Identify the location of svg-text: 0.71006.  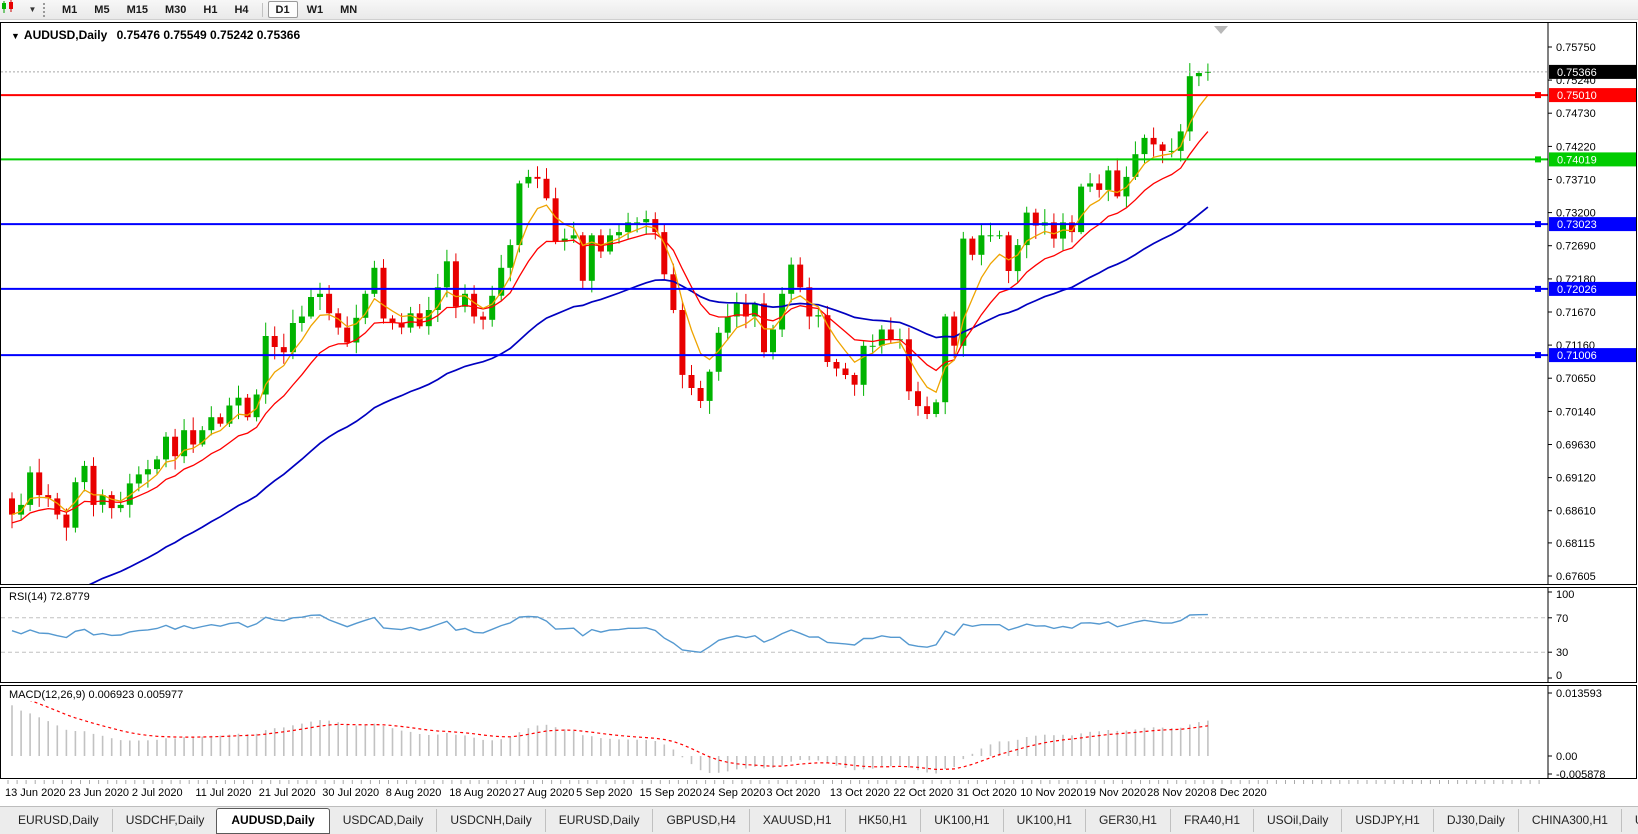
(1577, 356).